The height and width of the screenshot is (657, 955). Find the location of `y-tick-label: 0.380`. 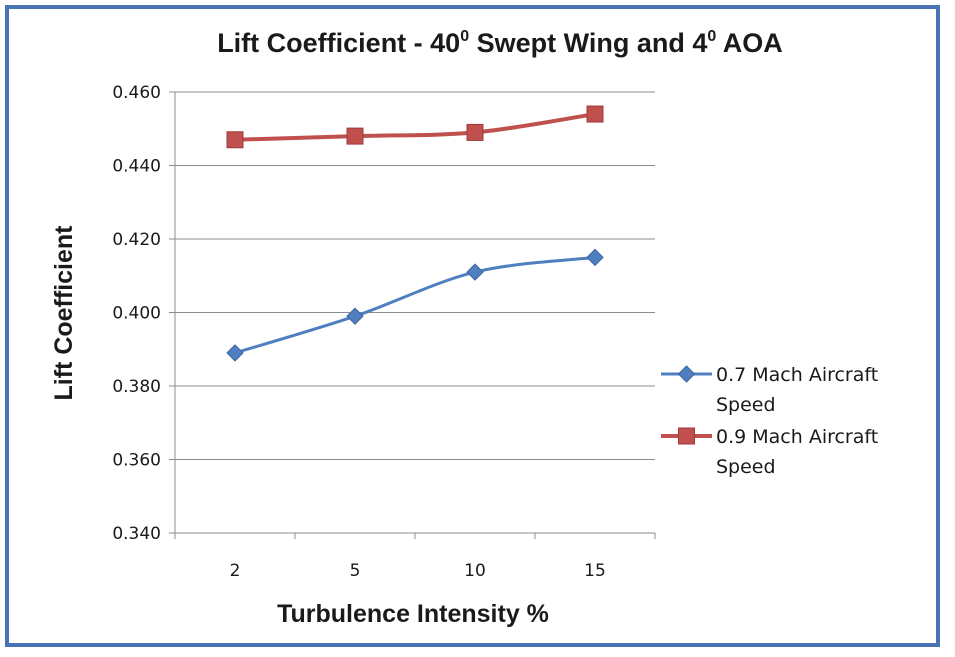

y-tick-label: 0.380 is located at coordinates (136, 387).